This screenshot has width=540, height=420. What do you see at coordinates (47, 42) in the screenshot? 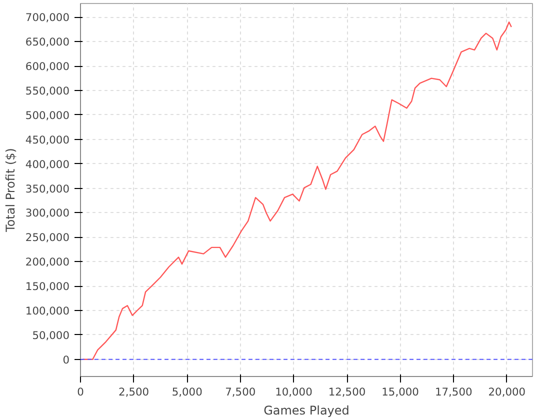
I see `y-tick-label: 650,000` at bounding box center [47, 42].